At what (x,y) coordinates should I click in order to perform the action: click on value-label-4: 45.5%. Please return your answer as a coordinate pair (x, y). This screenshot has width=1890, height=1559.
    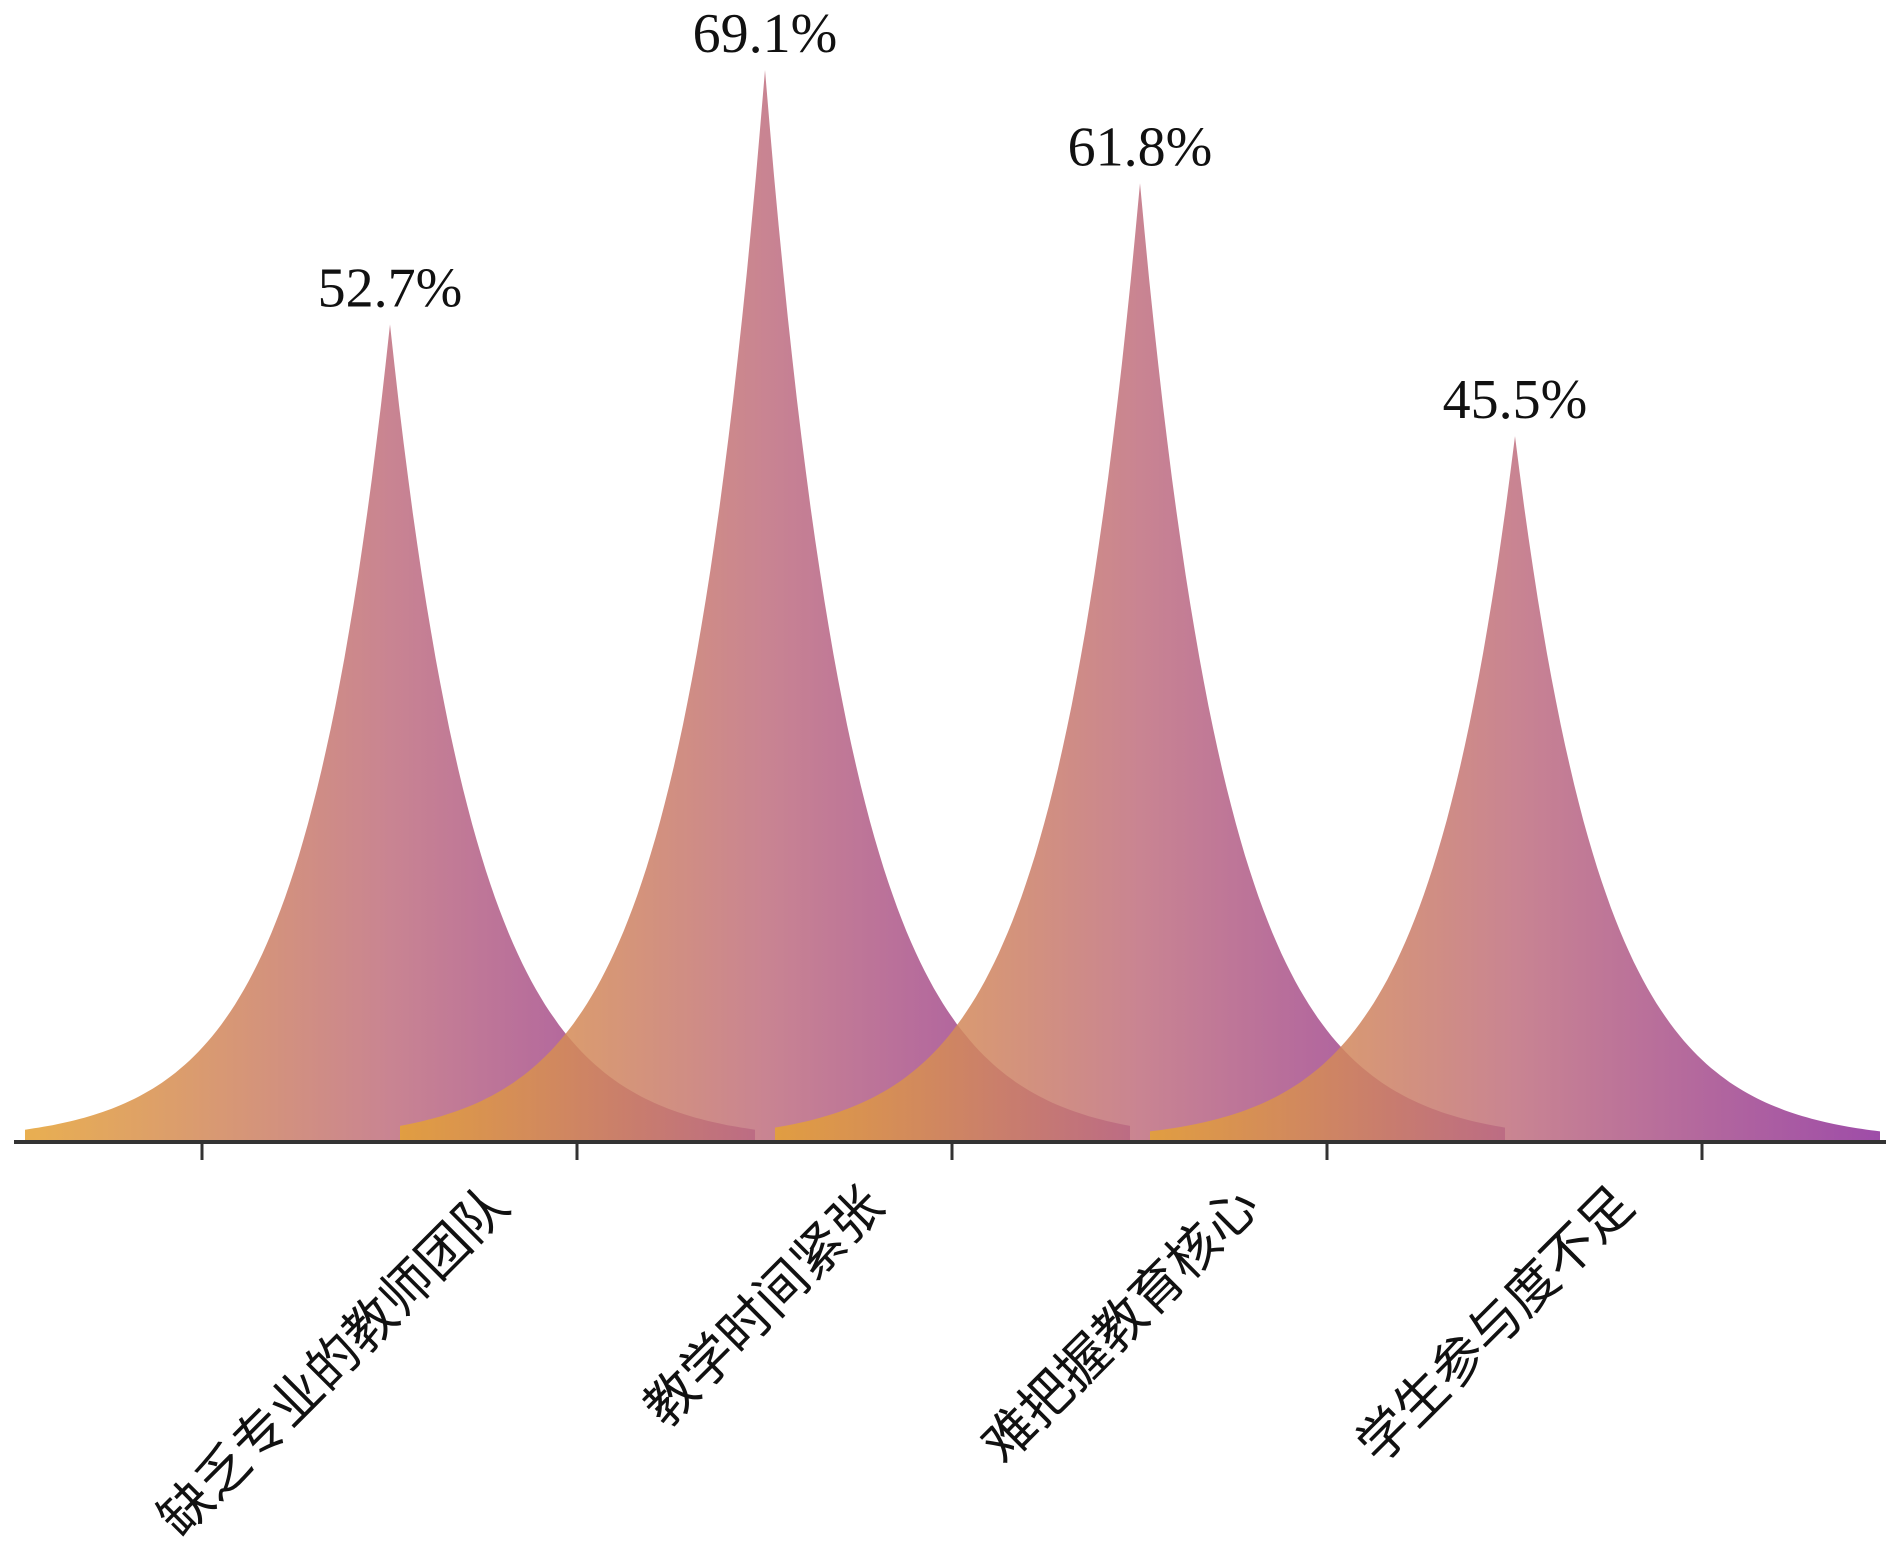
    Looking at the image, I should click on (1515, 400).